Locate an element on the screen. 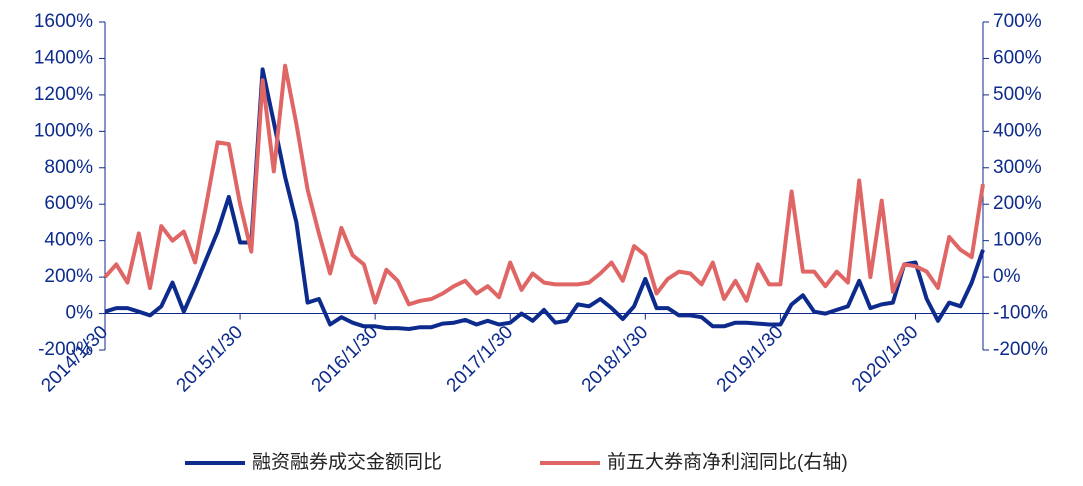 The width and height of the screenshot is (1083, 486). y2-tick-label: 700% is located at coordinates (1017, 21).